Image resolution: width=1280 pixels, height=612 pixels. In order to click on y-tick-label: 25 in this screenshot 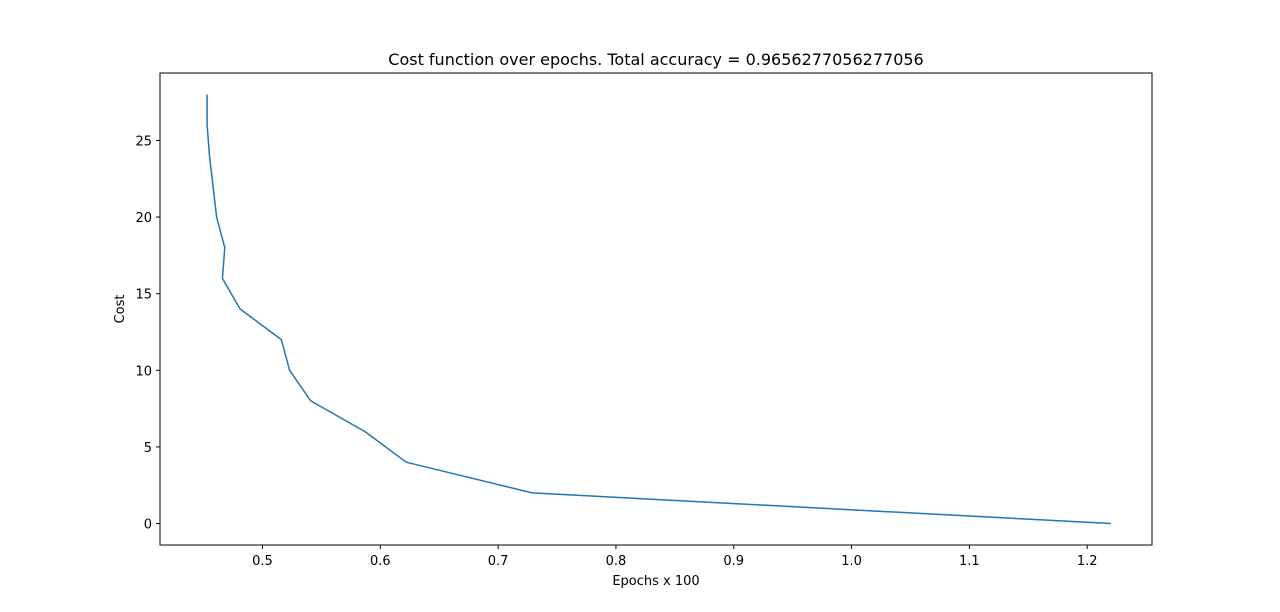, I will do `click(143, 141)`.